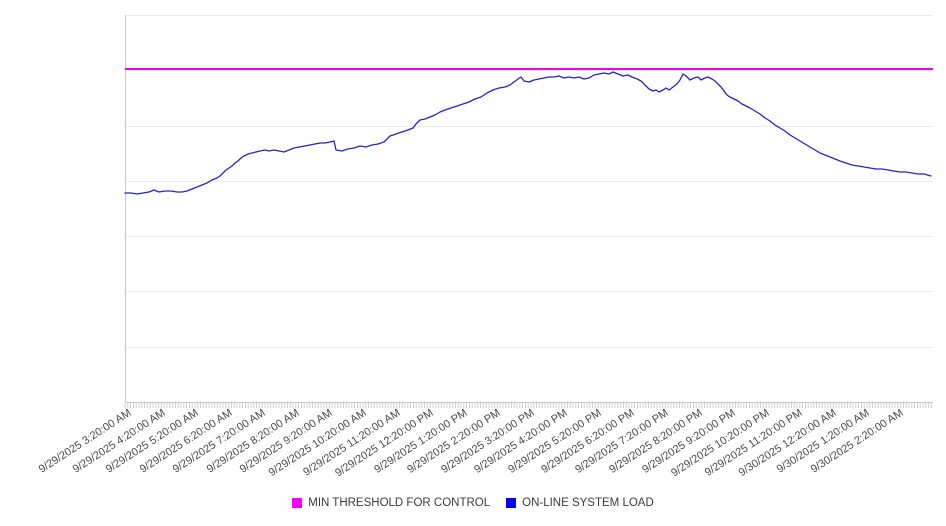 This screenshot has height=526, width=946. I want to click on legend-swatch-min-threshold, so click(297, 503).